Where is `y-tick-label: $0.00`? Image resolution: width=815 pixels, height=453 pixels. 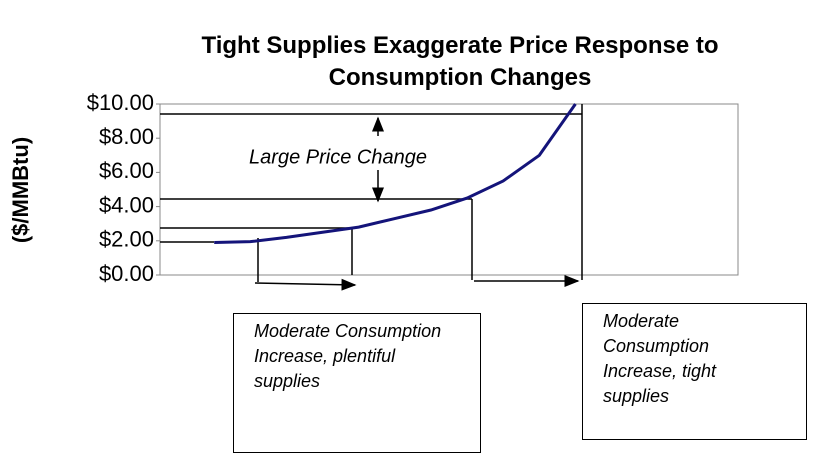 y-tick-label: $0.00 is located at coordinates (126, 273).